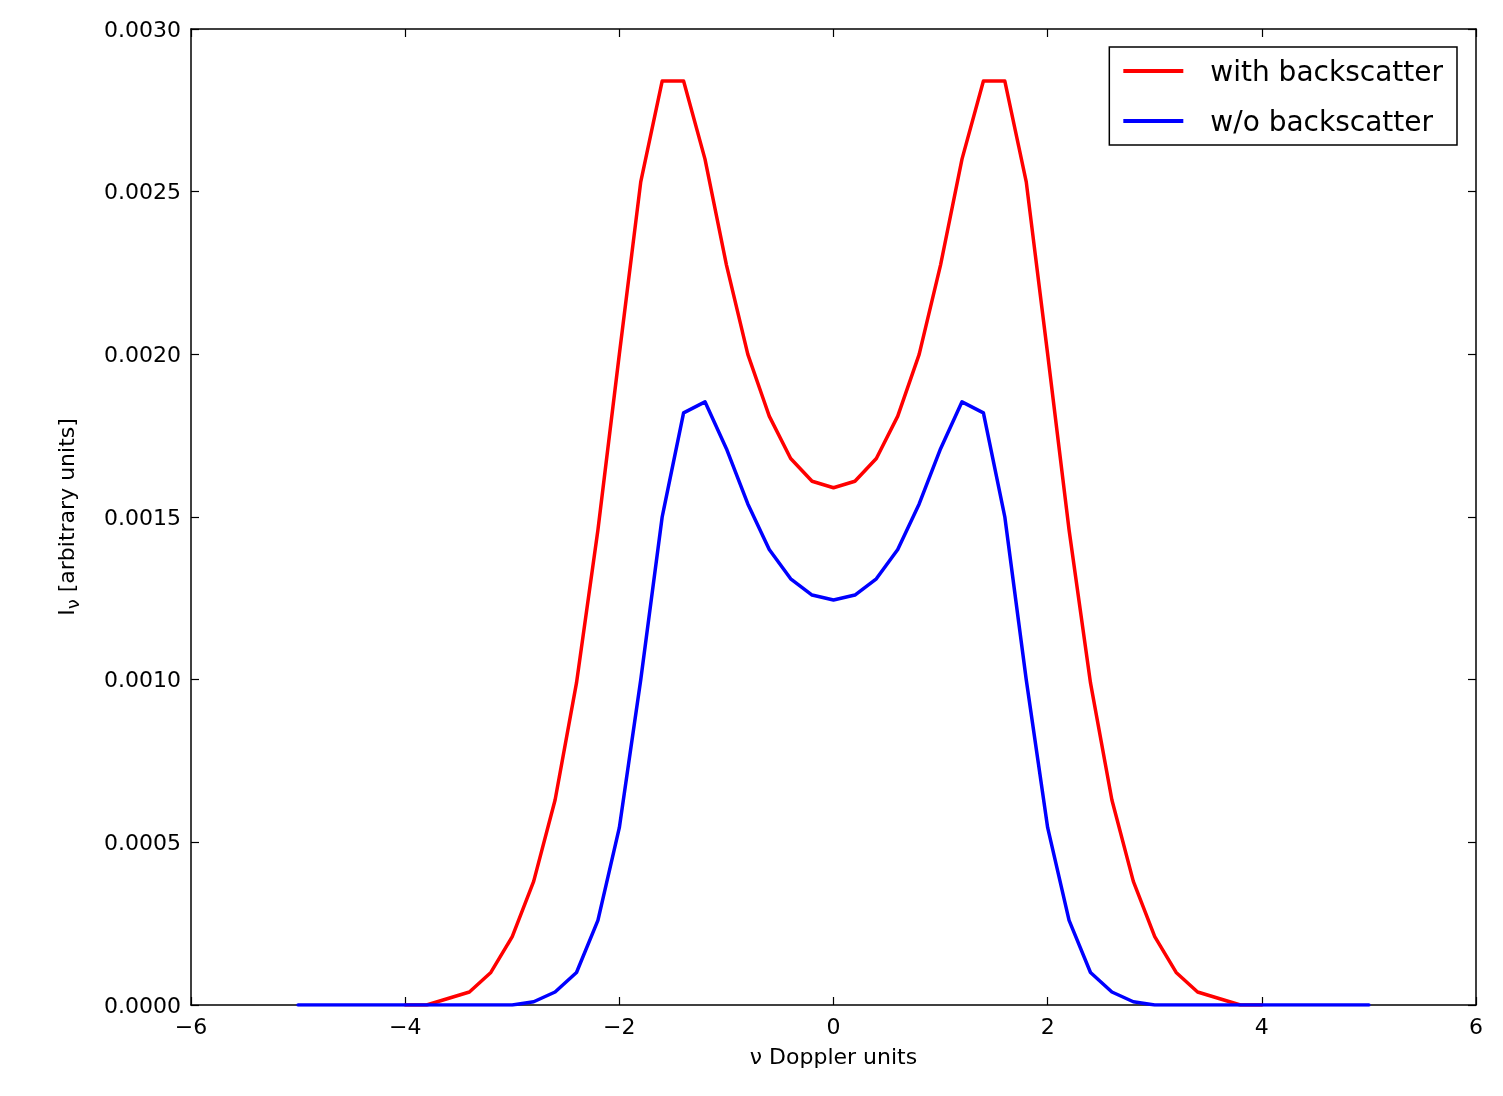 The width and height of the screenshot is (1503, 1096). What do you see at coordinates (142, 517) in the screenshot?
I see `y-tick-label: 0.0015` at bounding box center [142, 517].